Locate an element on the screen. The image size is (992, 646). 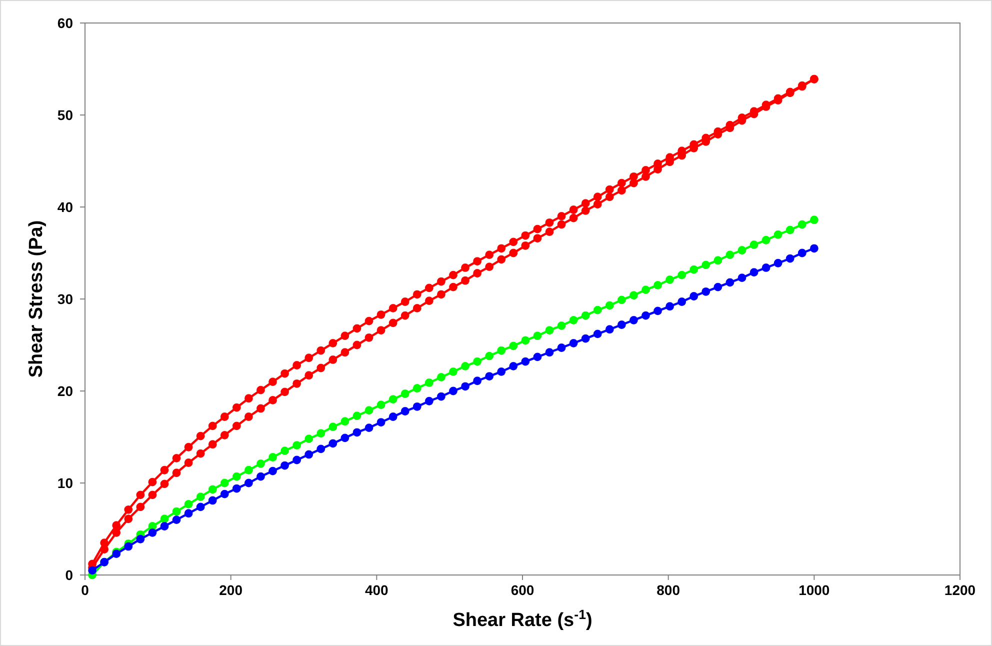
x-tick-label: 0 is located at coordinates (85, 590).